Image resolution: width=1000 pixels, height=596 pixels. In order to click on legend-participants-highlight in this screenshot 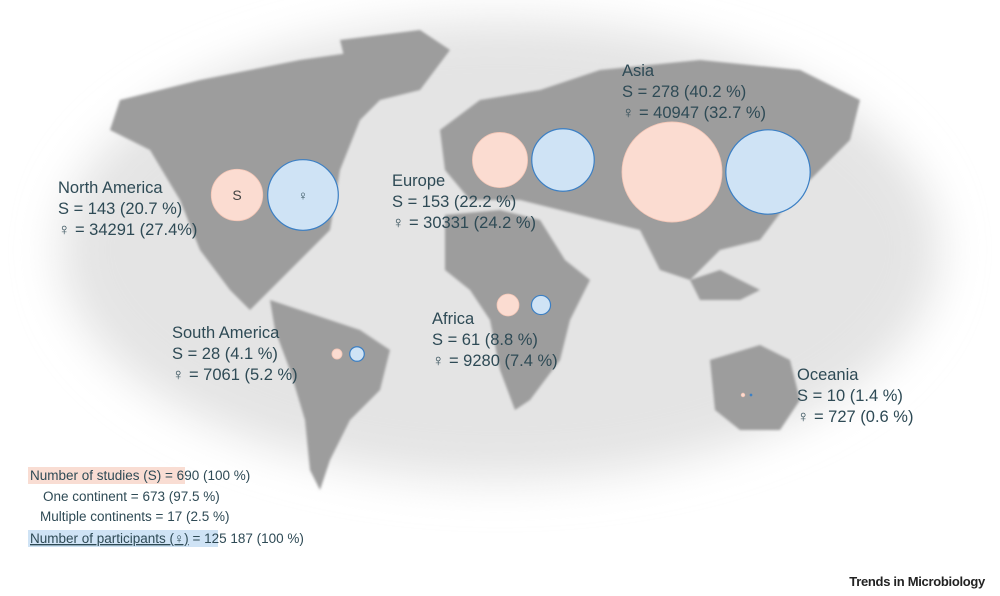, I will do `click(123, 538)`.